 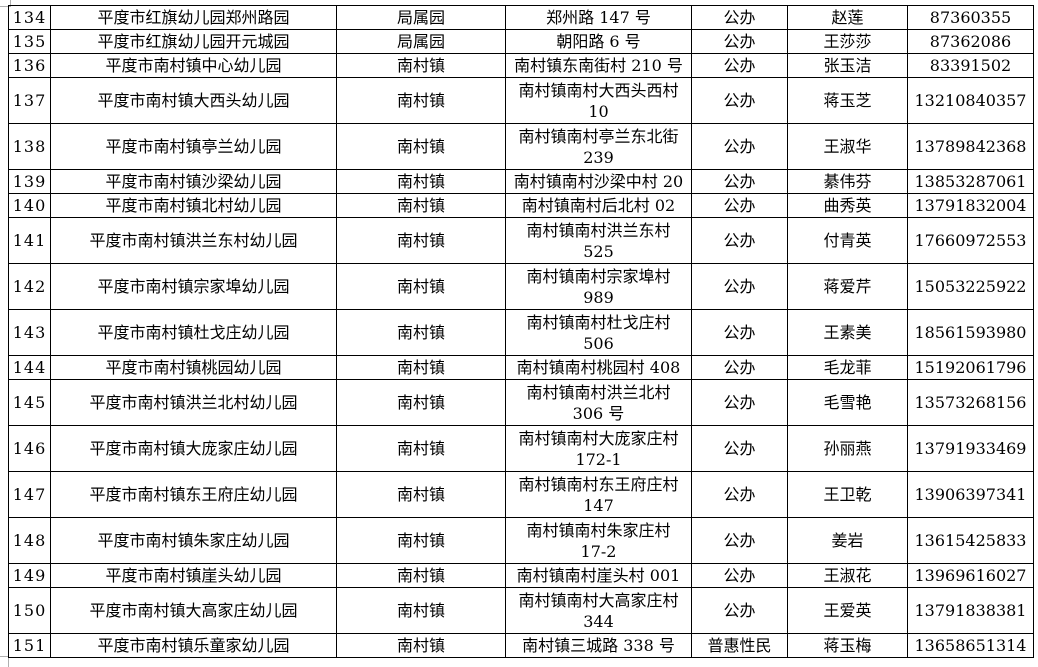 What do you see at coordinates (29, 610) in the screenshot?
I see `cell-number: 150` at bounding box center [29, 610].